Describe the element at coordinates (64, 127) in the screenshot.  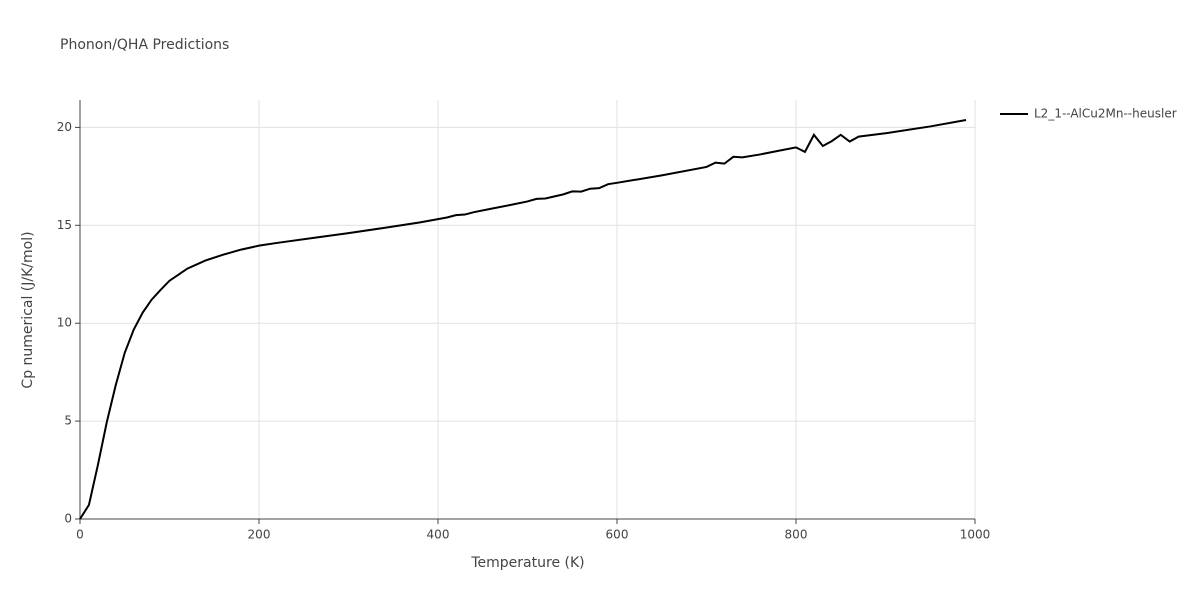
I see `y-tick-label: 20` at that location.